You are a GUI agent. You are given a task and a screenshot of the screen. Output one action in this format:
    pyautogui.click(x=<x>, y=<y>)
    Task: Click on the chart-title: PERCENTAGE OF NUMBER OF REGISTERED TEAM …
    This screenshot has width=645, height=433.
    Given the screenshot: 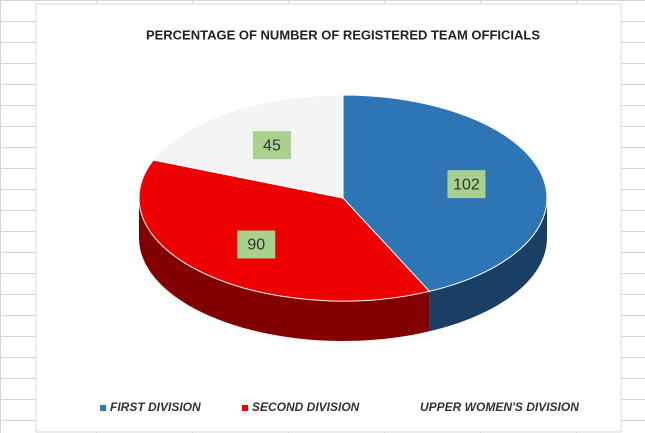 What is the action you would take?
    pyautogui.click(x=343, y=34)
    